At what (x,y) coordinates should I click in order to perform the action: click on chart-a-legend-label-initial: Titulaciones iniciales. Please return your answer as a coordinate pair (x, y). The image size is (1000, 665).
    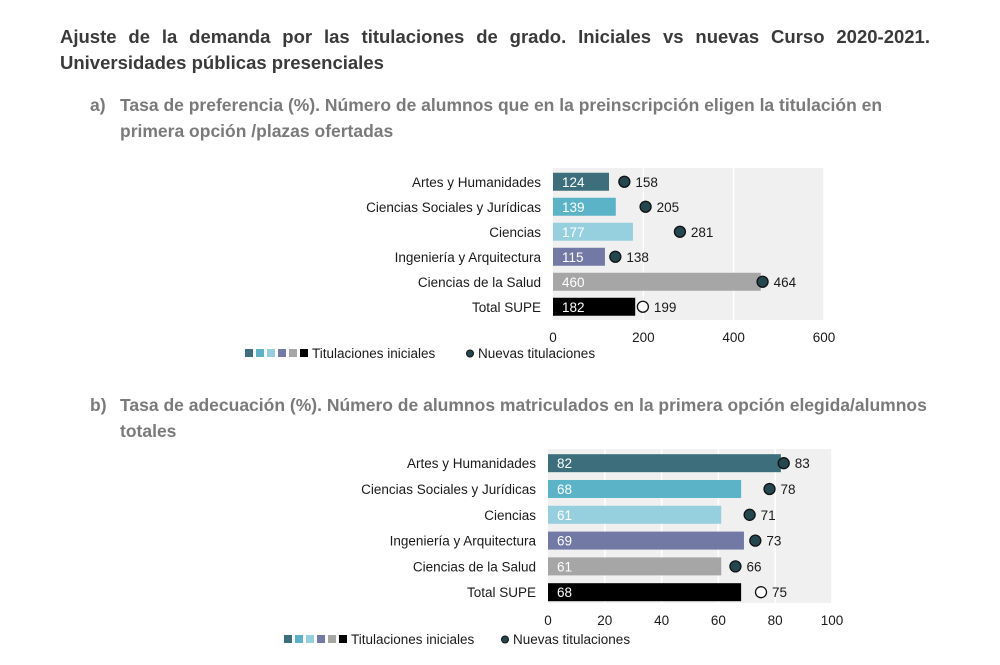
    Looking at the image, I should click on (374, 353).